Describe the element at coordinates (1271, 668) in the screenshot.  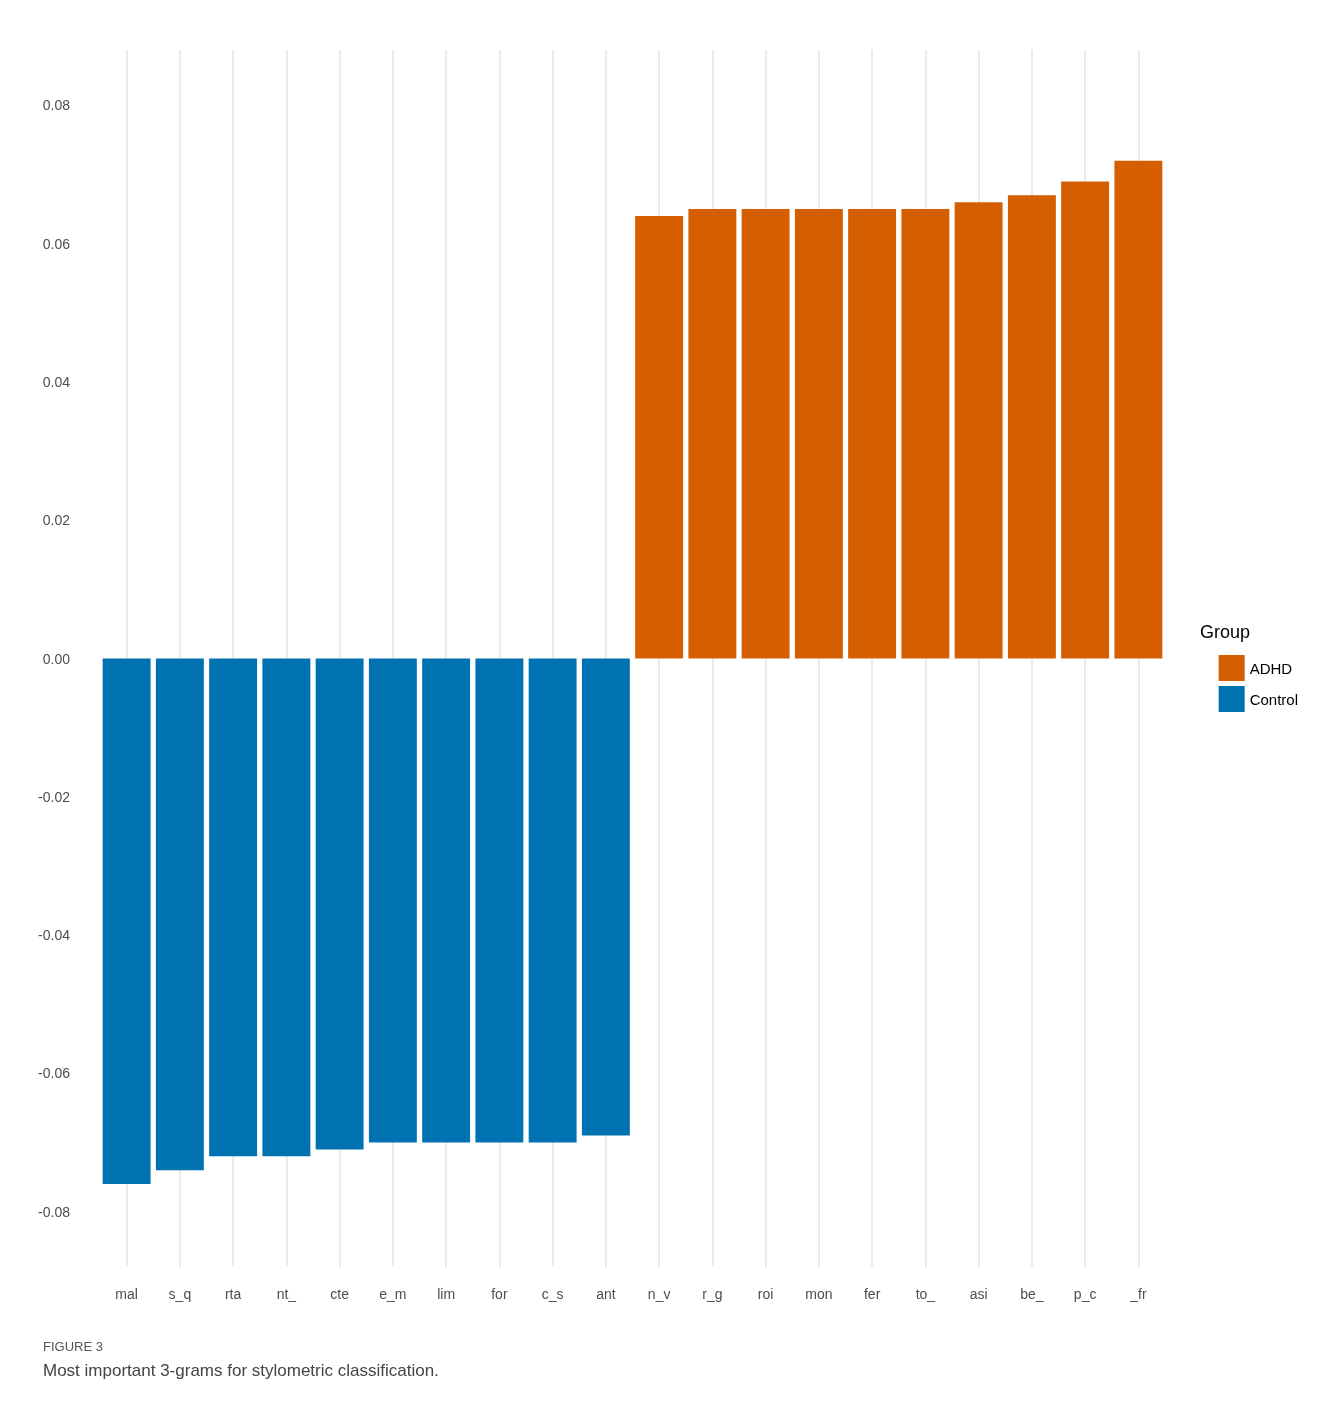
I see `legend-label: ADHD` at that location.